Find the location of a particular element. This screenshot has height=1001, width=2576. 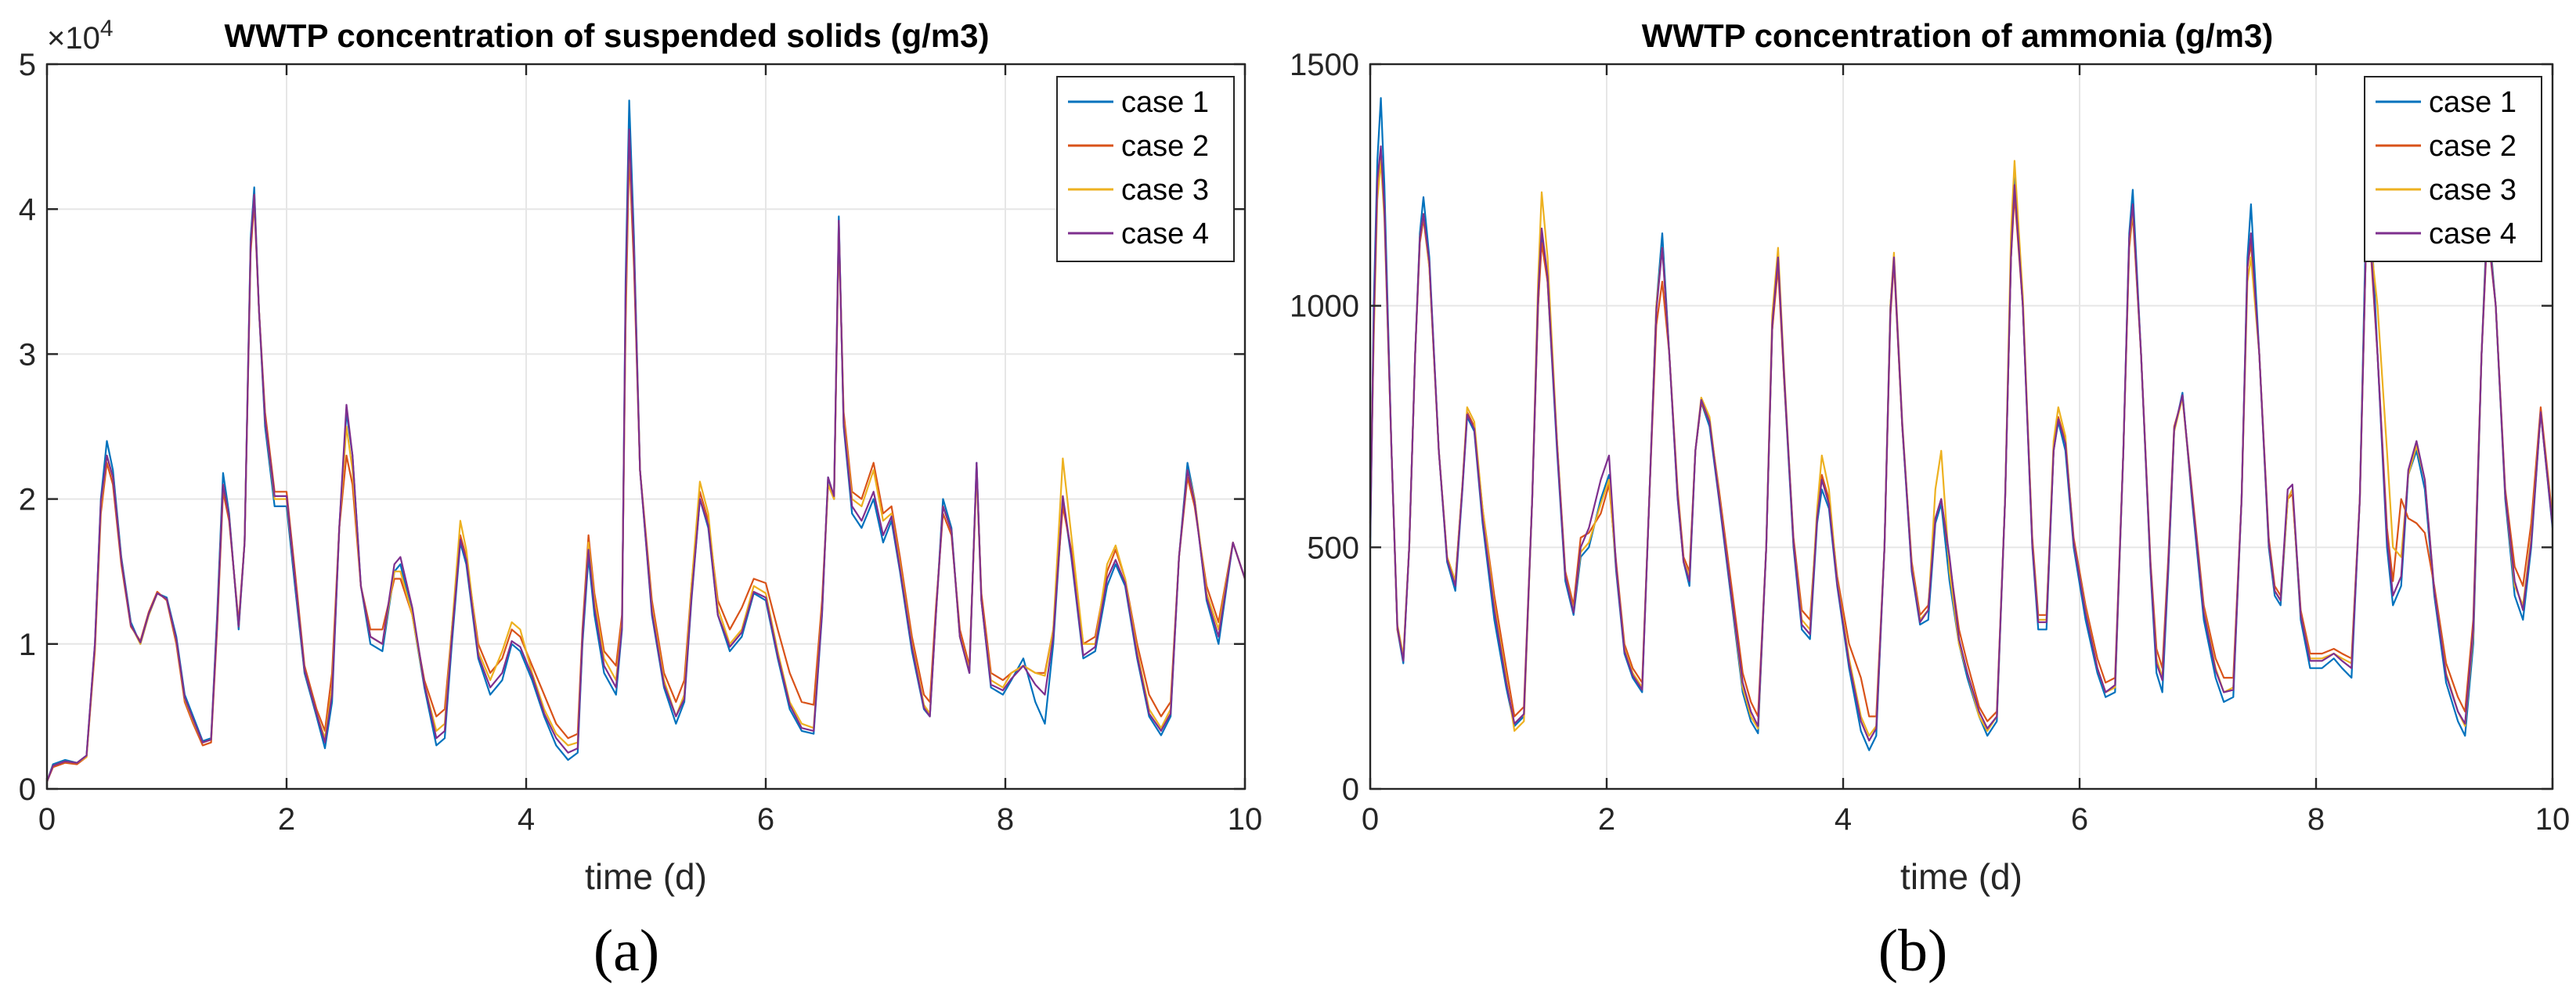

y-tick-label: 1500 is located at coordinates (1324, 65).